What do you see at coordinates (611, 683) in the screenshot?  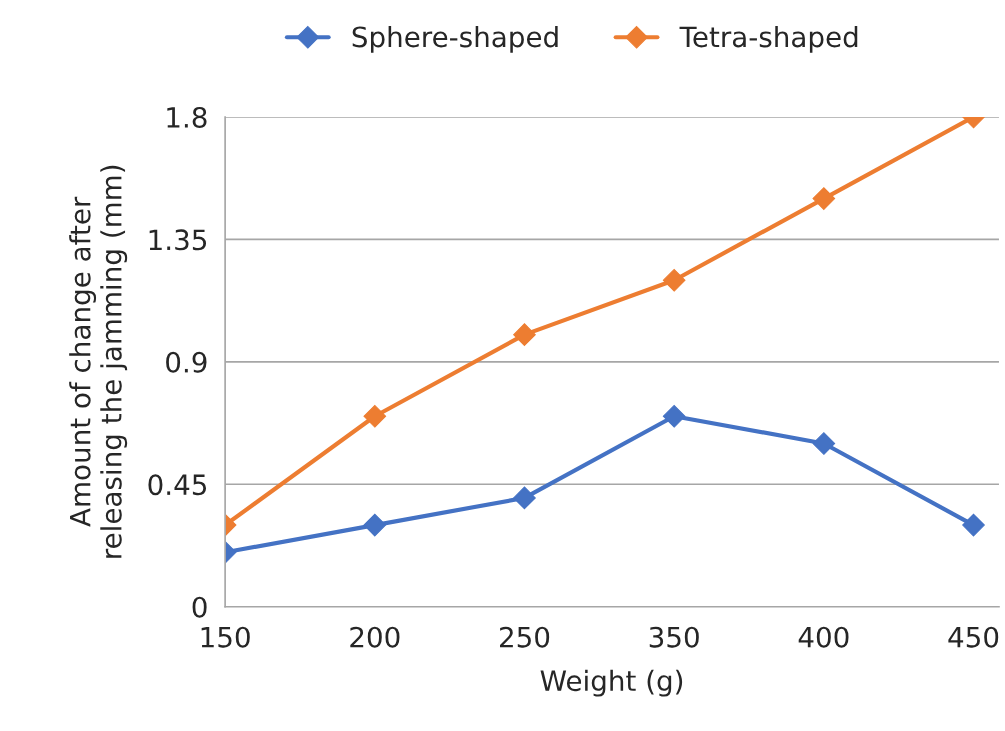 I see `x-axis-title: Weight (g)` at bounding box center [611, 683].